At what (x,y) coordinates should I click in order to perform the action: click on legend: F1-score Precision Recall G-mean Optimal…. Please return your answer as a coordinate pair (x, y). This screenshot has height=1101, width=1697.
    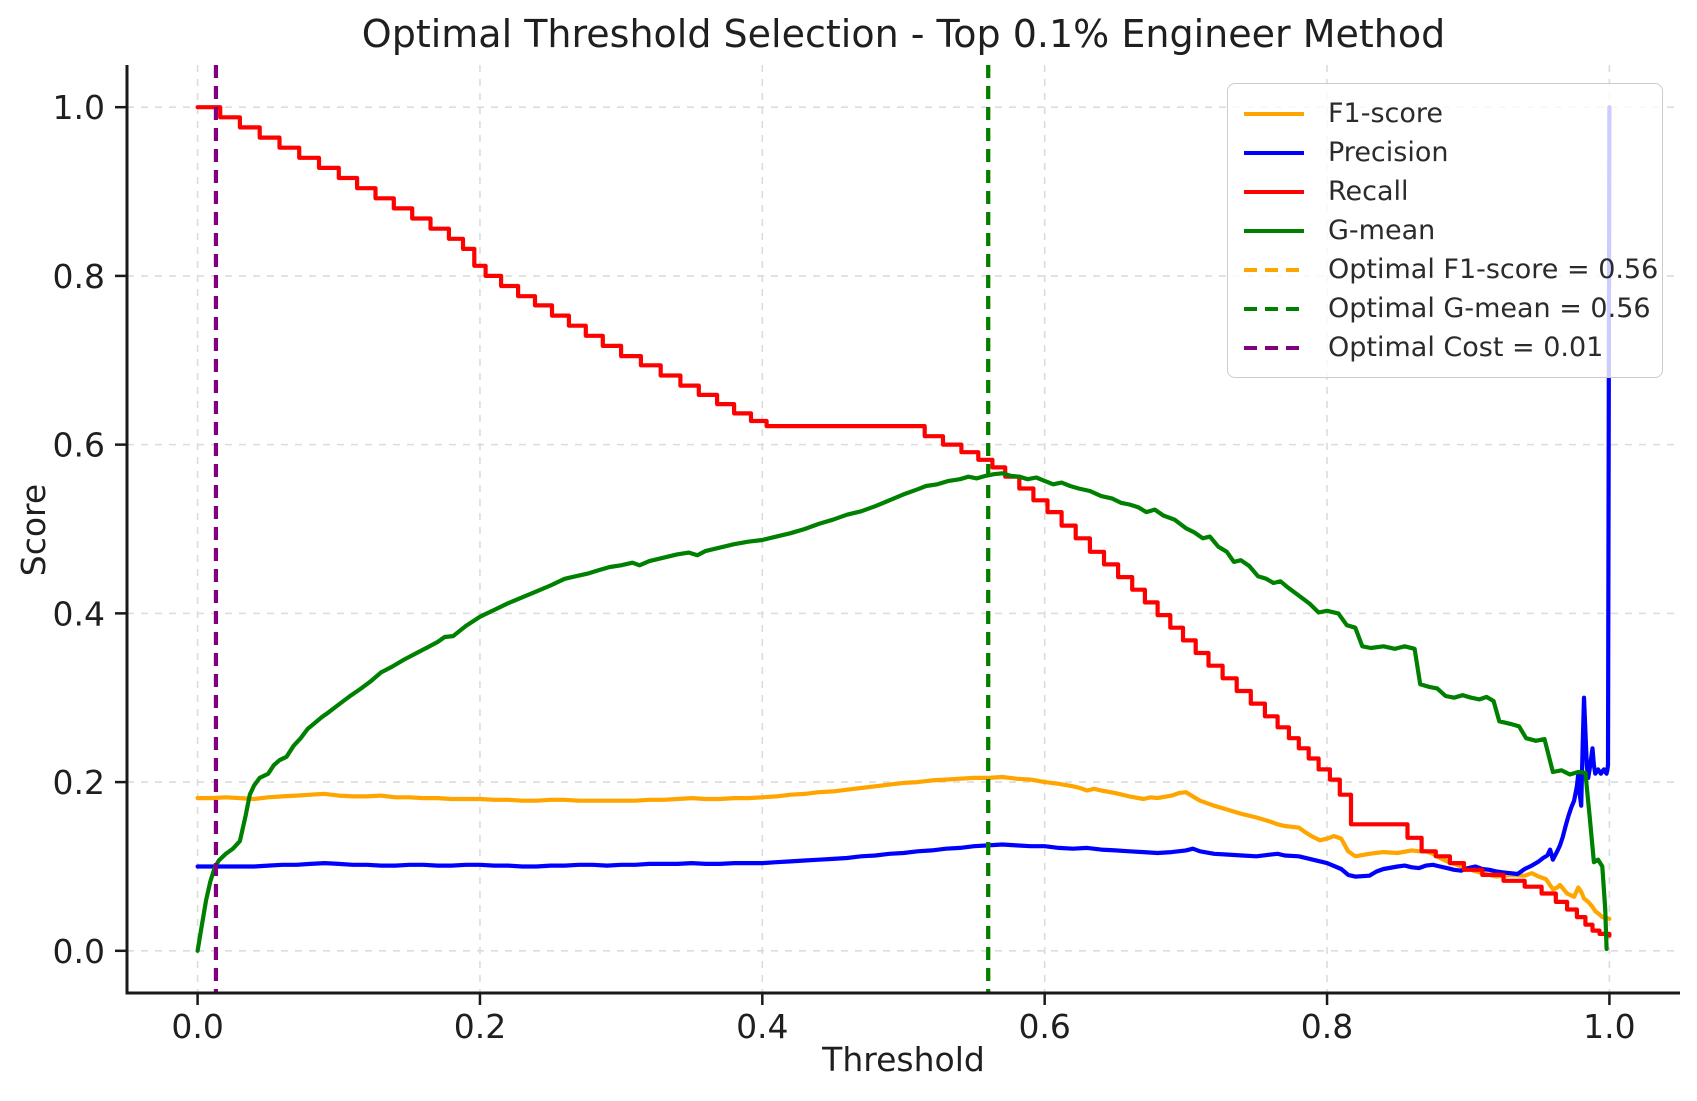
    Looking at the image, I should click on (1445, 230).